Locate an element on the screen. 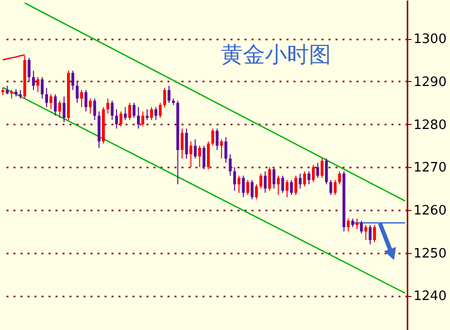 The height and width of the screenshot is (330, 450). y-tick-label: 1240 is located at coordinates (430, 296).